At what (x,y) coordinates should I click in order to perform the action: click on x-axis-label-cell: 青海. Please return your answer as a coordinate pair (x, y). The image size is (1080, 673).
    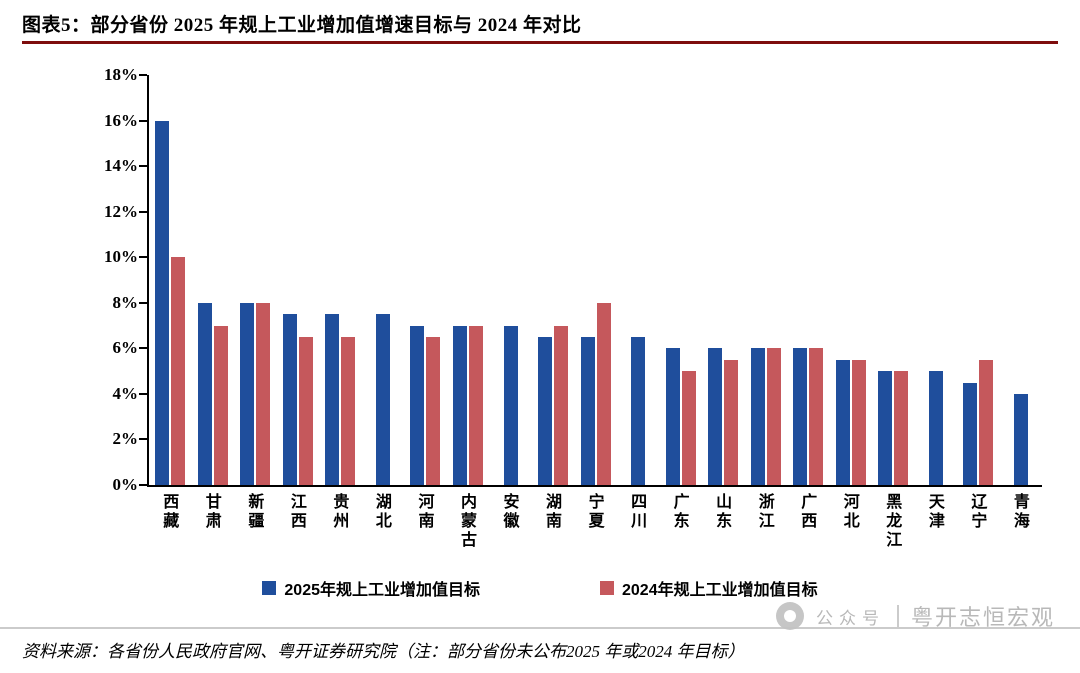
    Looking at the image, I should click on (1019, 521).